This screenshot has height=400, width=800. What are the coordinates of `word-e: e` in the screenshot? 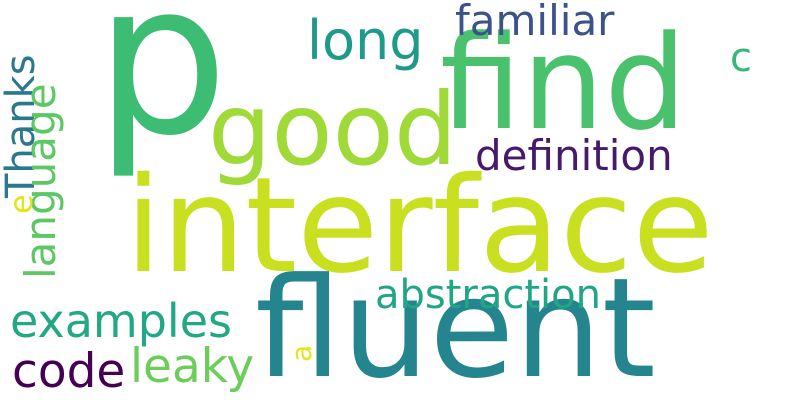 It's located at (21, 204).